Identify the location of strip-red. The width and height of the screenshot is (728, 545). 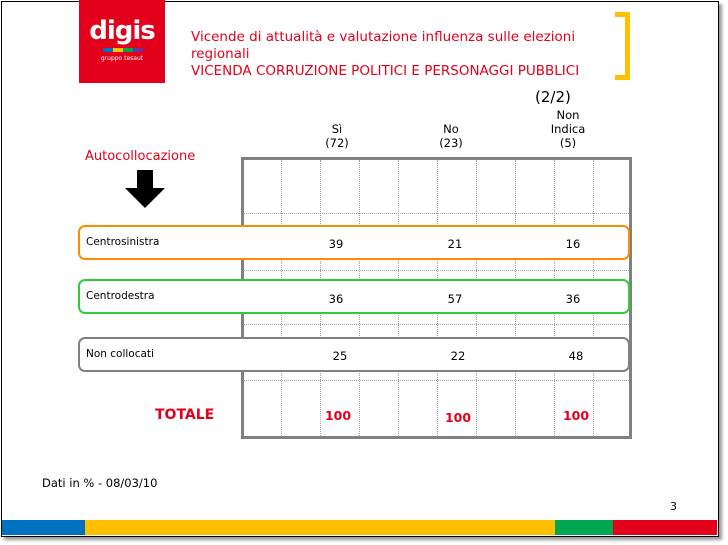
(665, 527).